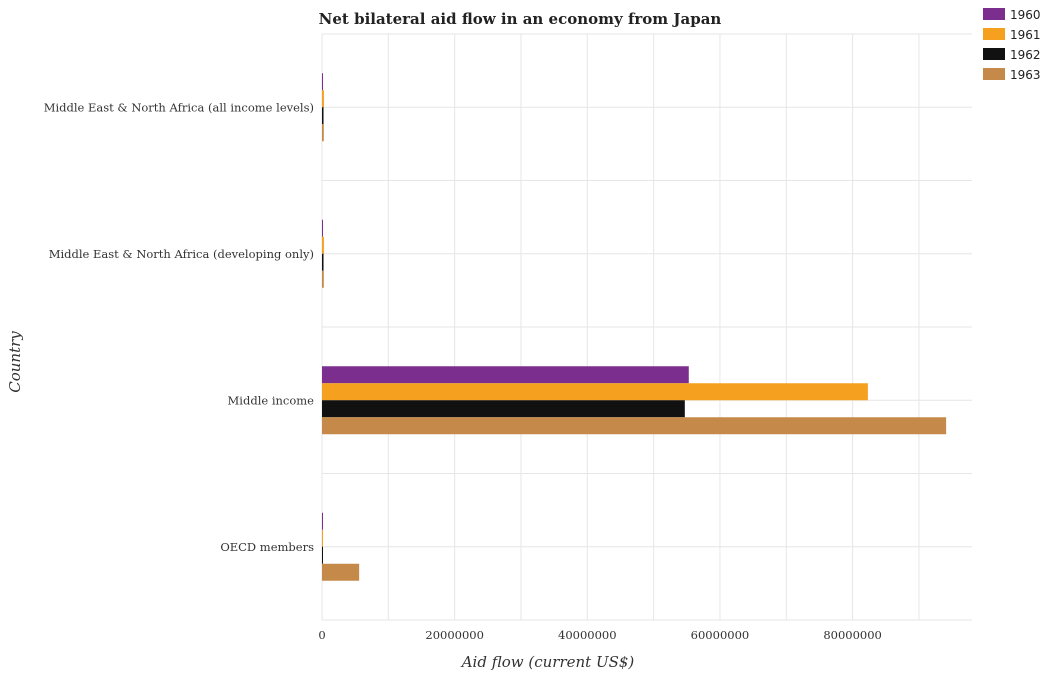  Describe the element at coordinates (994, 34) in the screenshot. I see `legend-swatch-1961` at that location.